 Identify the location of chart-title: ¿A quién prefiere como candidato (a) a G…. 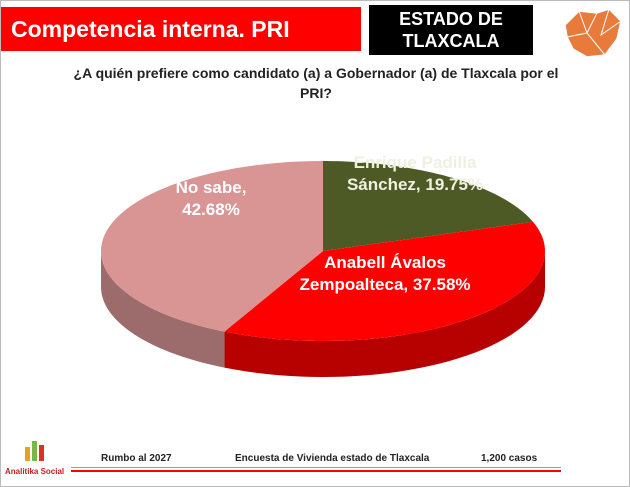
(316, 83).